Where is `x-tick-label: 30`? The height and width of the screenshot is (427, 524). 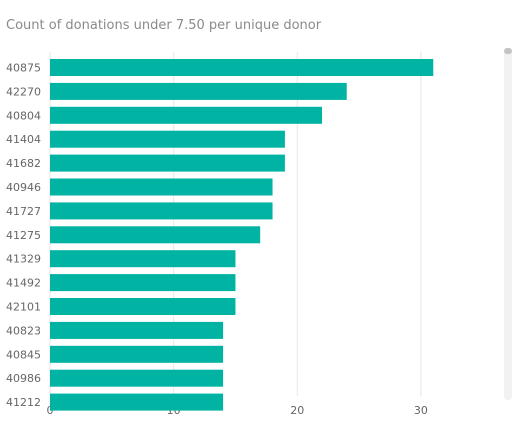
x-tick-label: 30 is located at coordinates (421, 410).